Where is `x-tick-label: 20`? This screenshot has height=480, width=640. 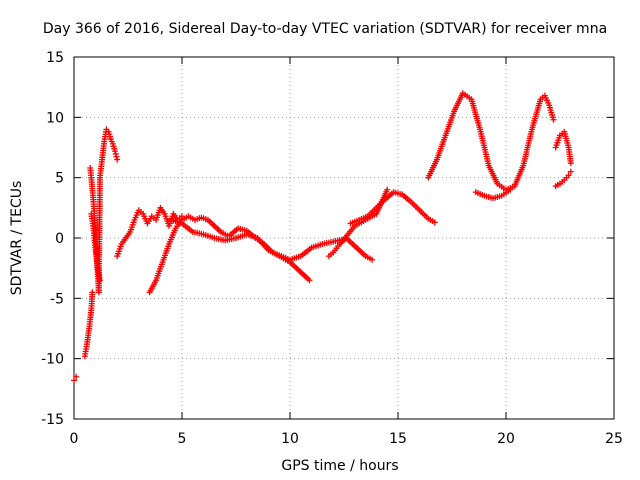 x-tick-label: 20 is located at coordinates (506, 439).